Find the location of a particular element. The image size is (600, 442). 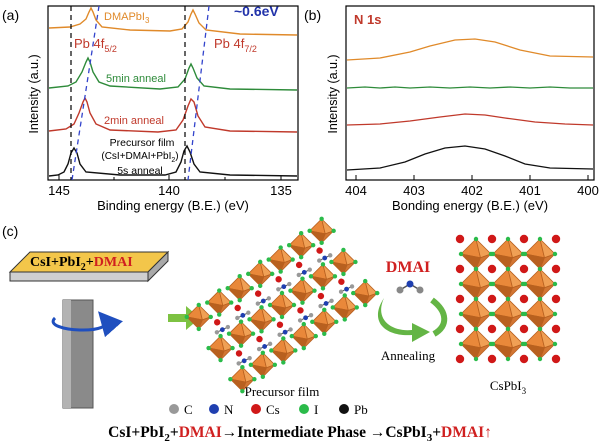

tick-label: 401 is located at coordinates (530, 190).